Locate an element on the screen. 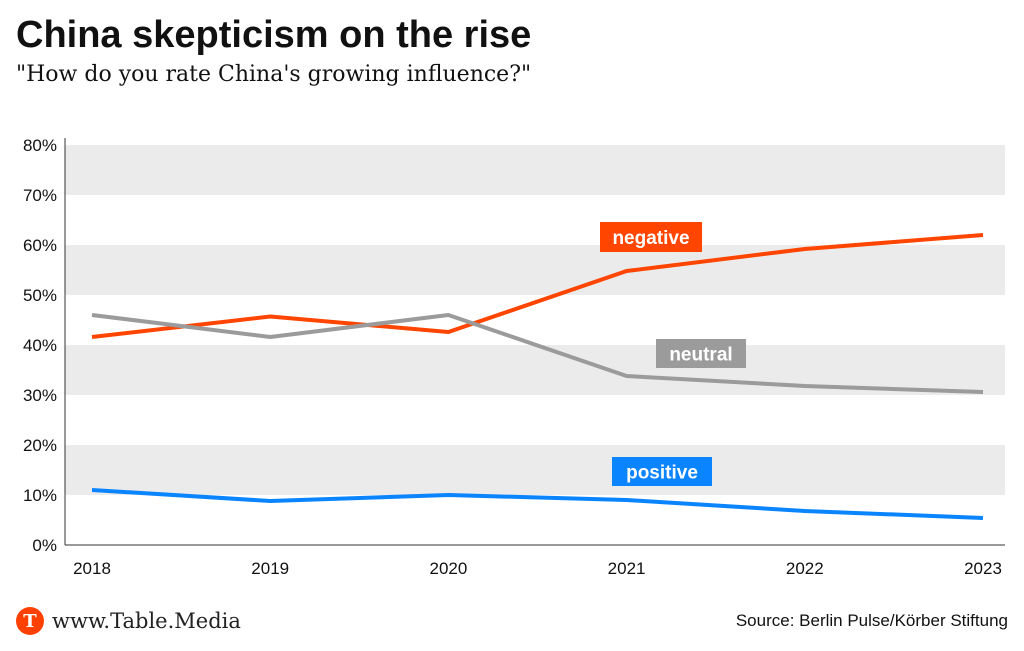 This screenshot has width=1024, height=651. legend-label-box-negative is located at coordinates (651, 237).